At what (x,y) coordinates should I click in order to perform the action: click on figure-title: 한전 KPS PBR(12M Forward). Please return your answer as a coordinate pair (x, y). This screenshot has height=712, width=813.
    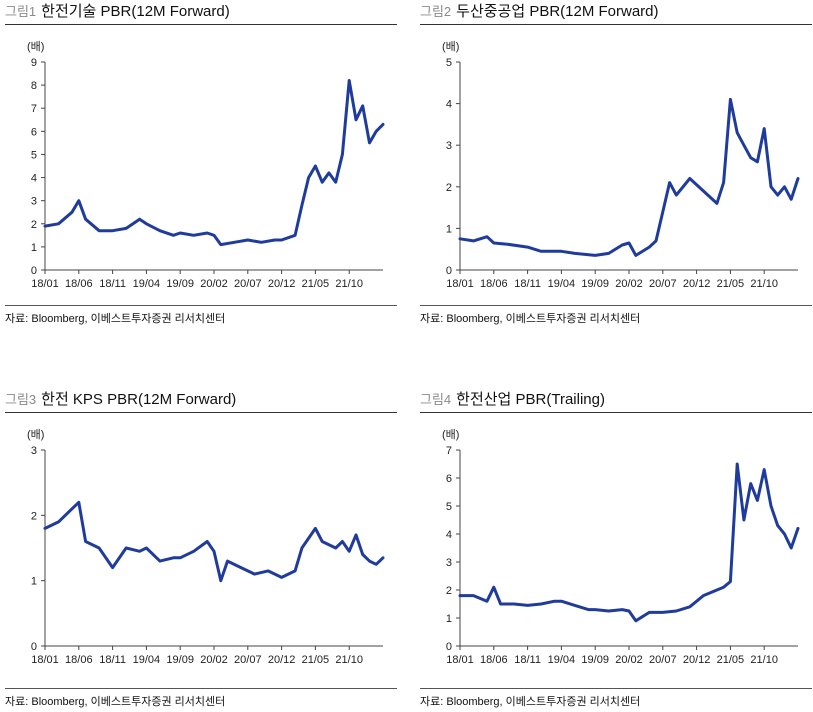
    Looking at the image, I should click on (139, 399).